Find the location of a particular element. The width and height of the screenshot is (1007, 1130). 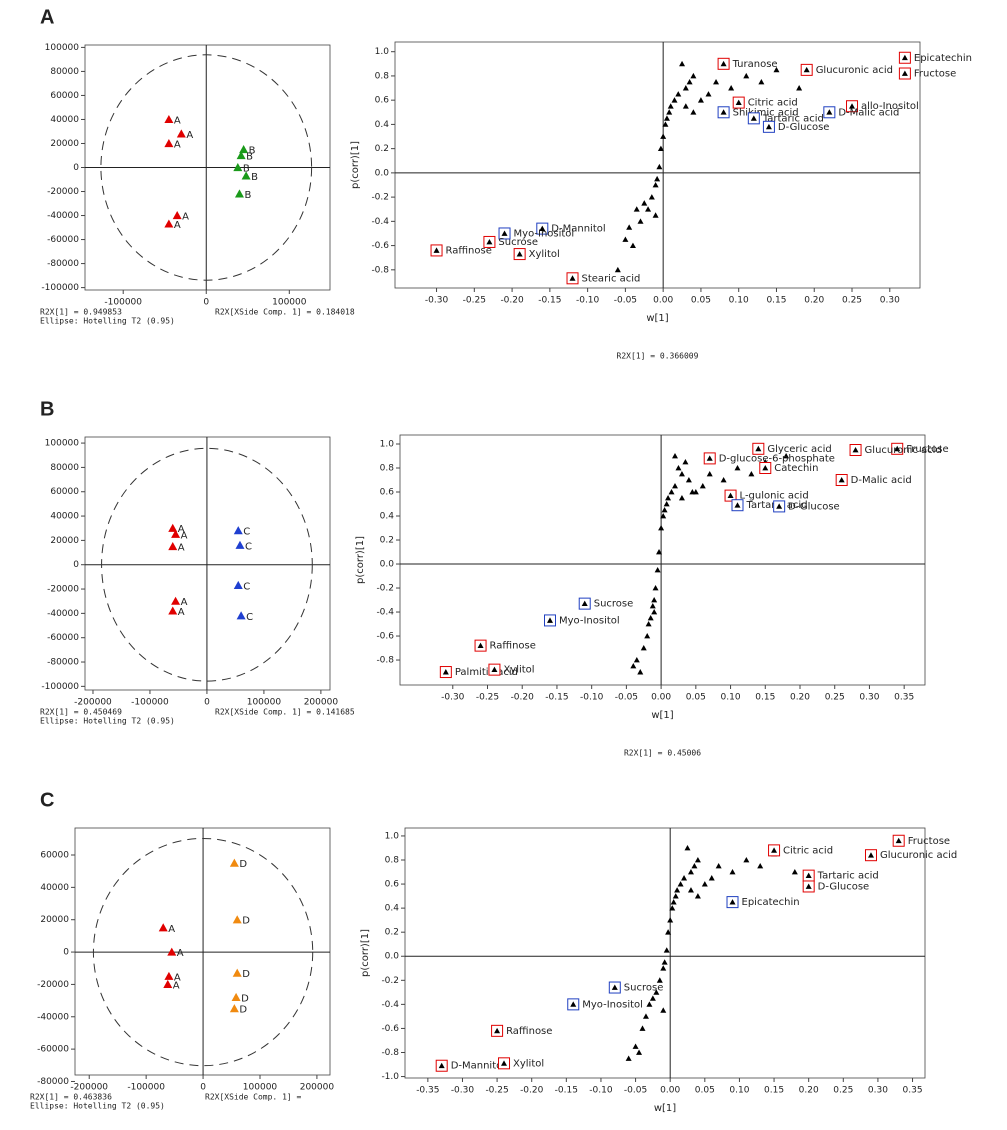

annotation-label: Catechin is located at coordinates (796, 468).